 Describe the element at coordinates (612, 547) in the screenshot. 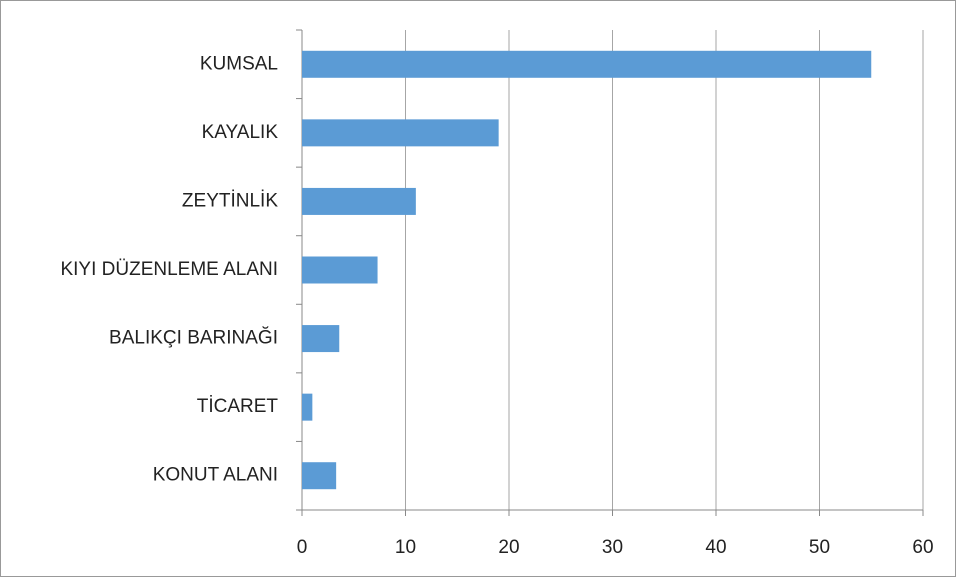

I see `x-tick-label: 30` at that location.